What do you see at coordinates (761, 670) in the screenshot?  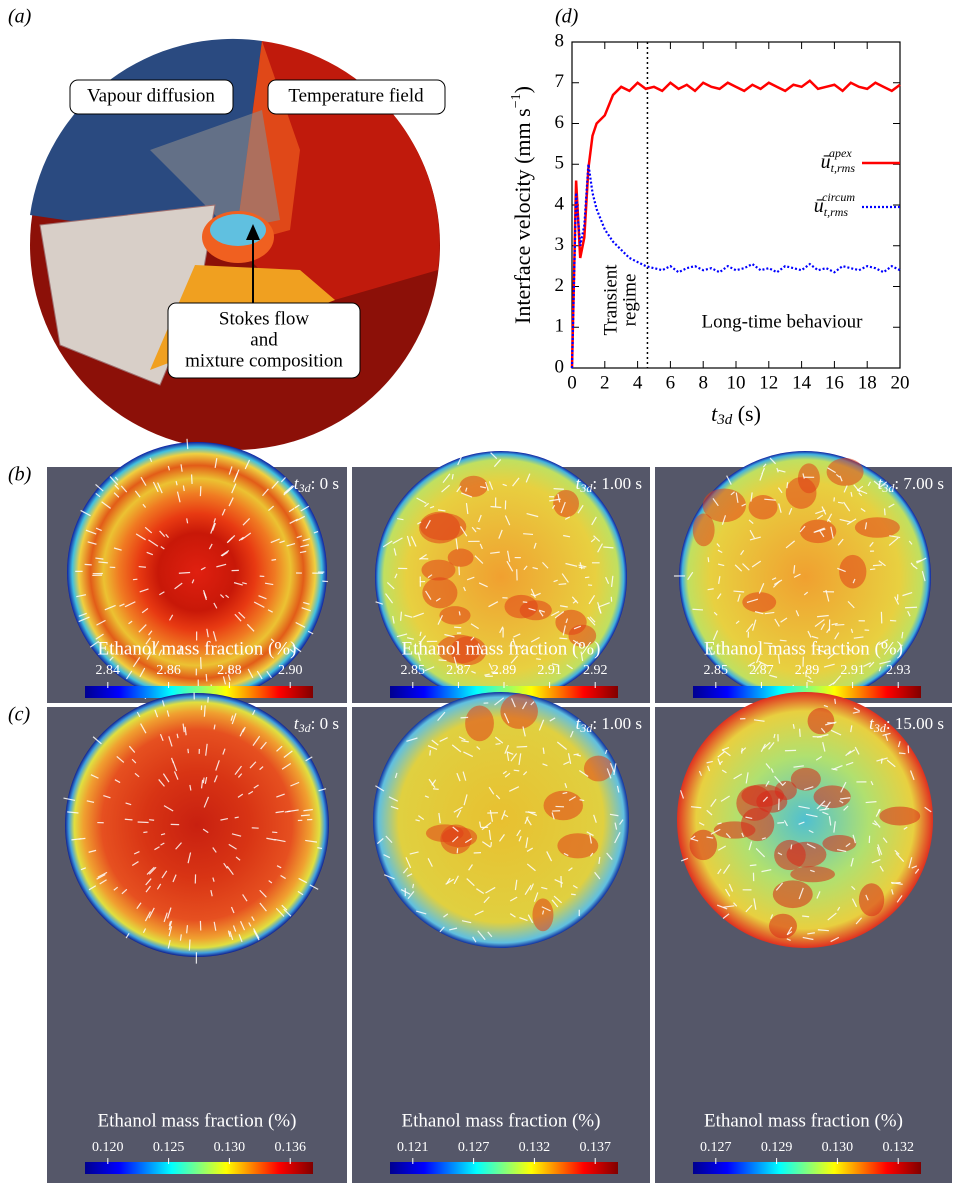 I see `colorbar-tick-label: 2.87` at bounding box center [761, 670].